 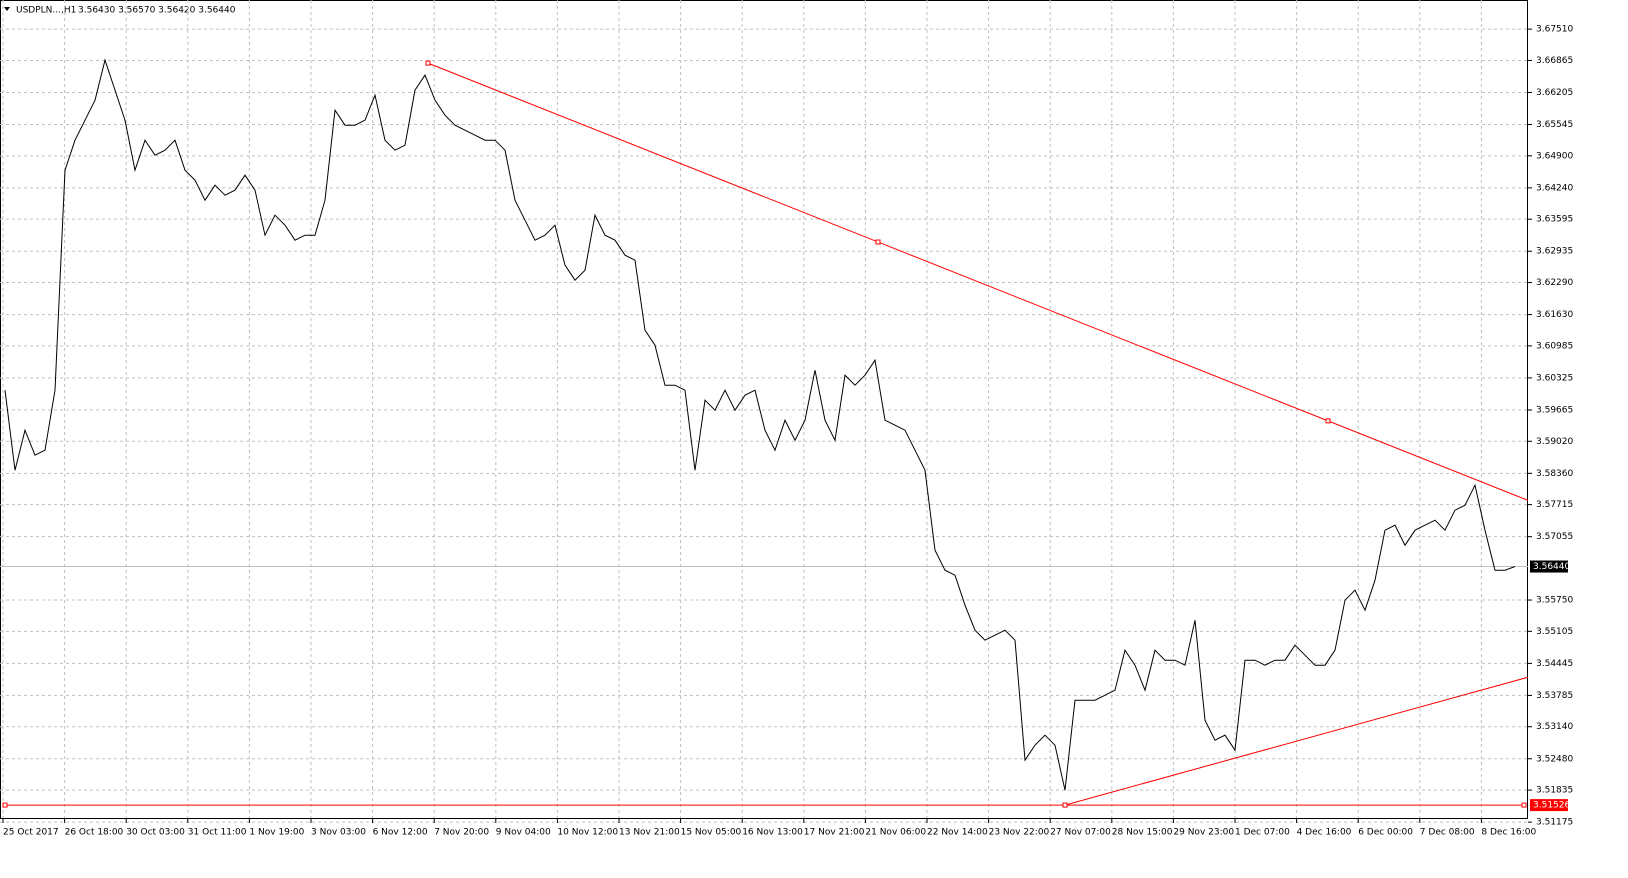 I want to click on y-tick-label: 3.53140, so click(x=1554, y=727).